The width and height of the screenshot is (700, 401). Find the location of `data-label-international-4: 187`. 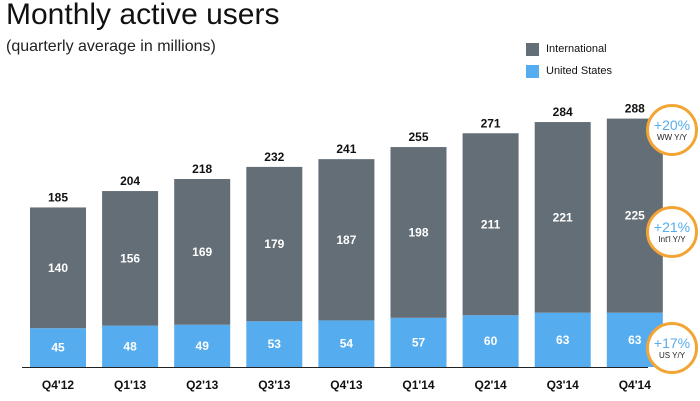

data-label-international-4: 187 is located at coordinates (346, 240).